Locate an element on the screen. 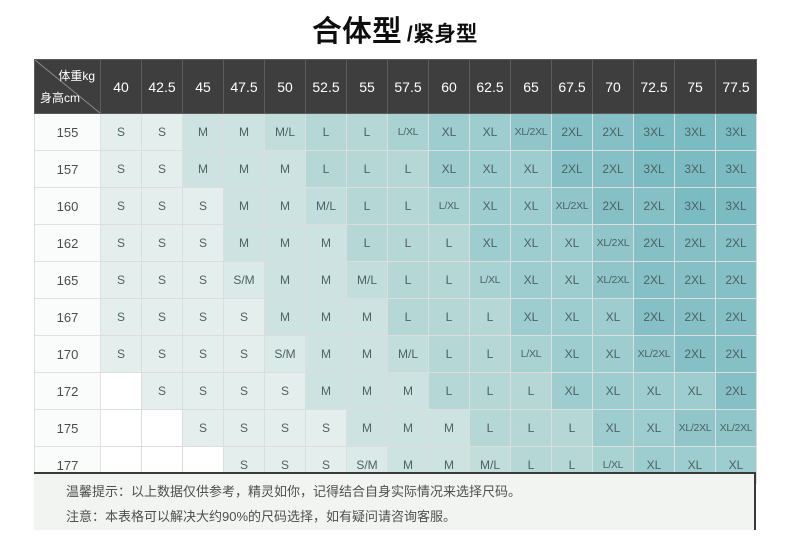  height-cell: 160 is located at coordinates (67, 206).